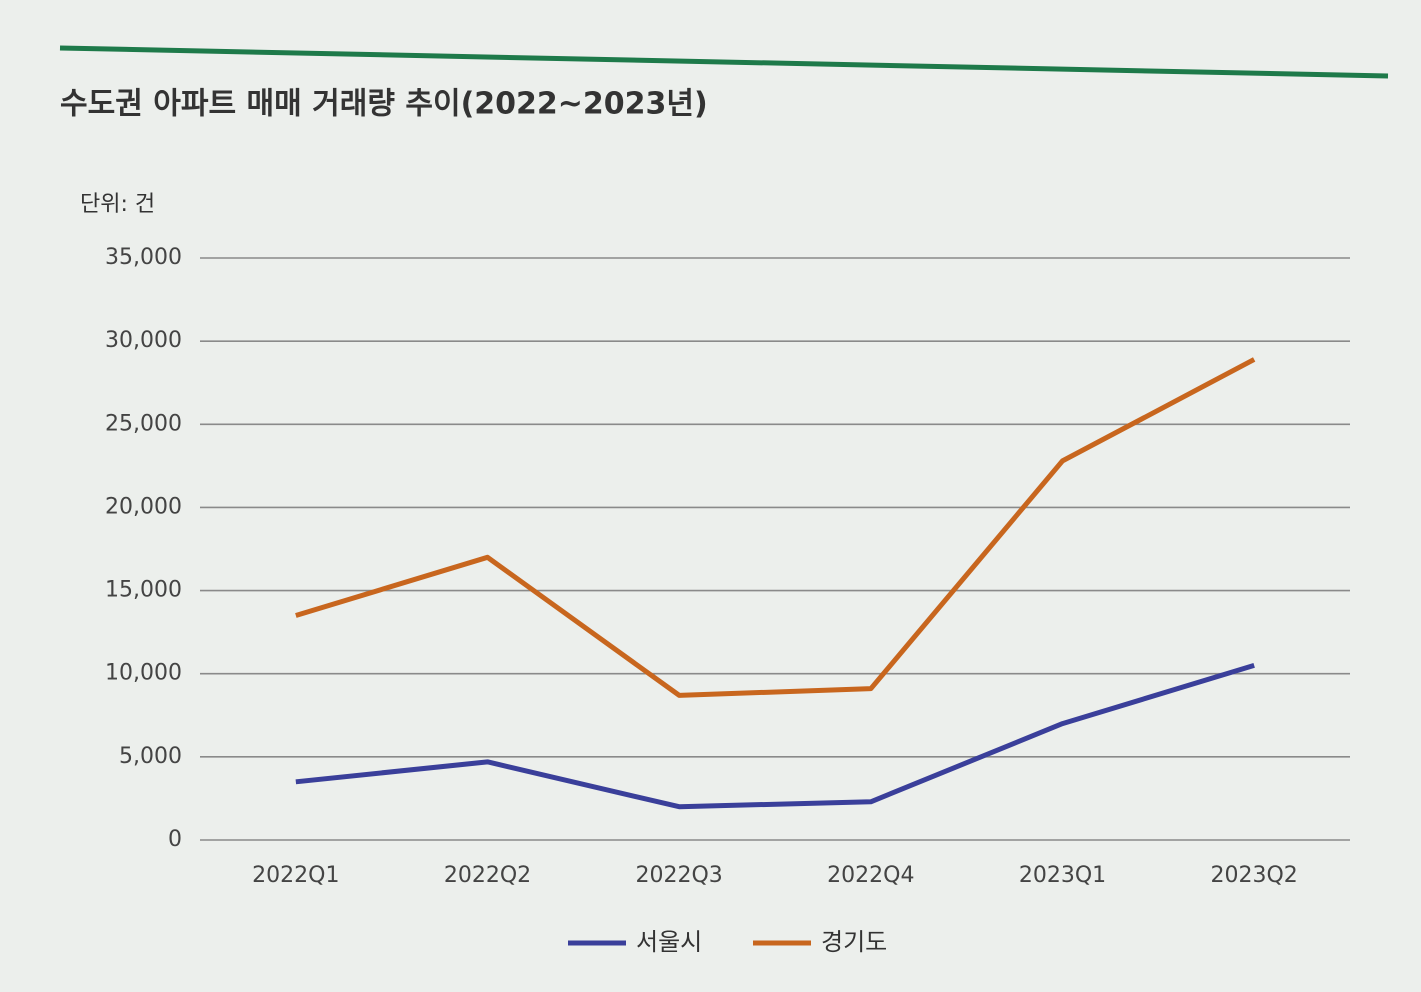 The height and width of the screenshot is (992, 1421). I want to click on chart-title: 수도권 아파트 매매 거래량 추이(2022~2023년), so click(384, 104).